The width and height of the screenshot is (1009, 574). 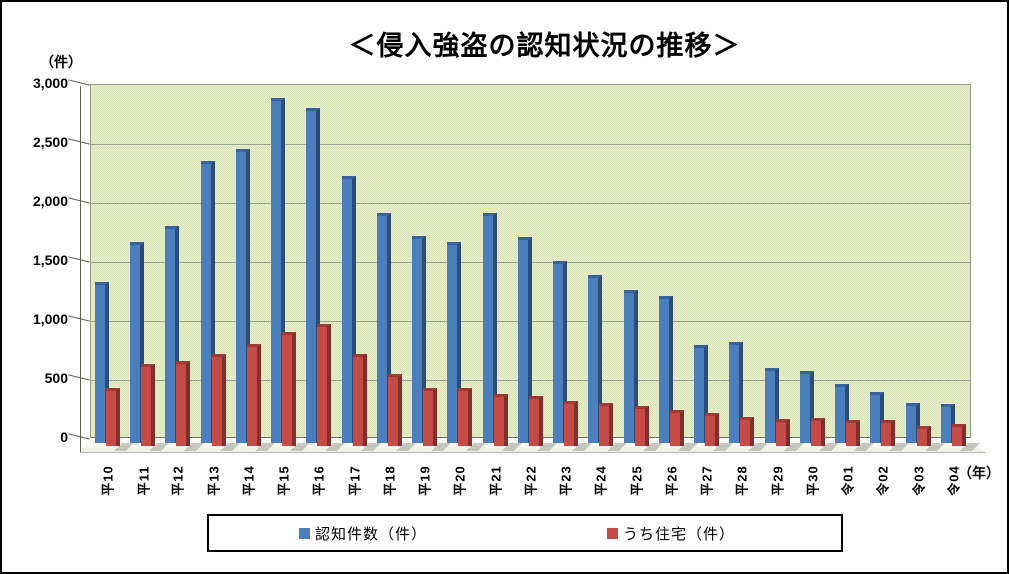 I want to click on x-tick-label: 平18, so click(x=390, y=480).